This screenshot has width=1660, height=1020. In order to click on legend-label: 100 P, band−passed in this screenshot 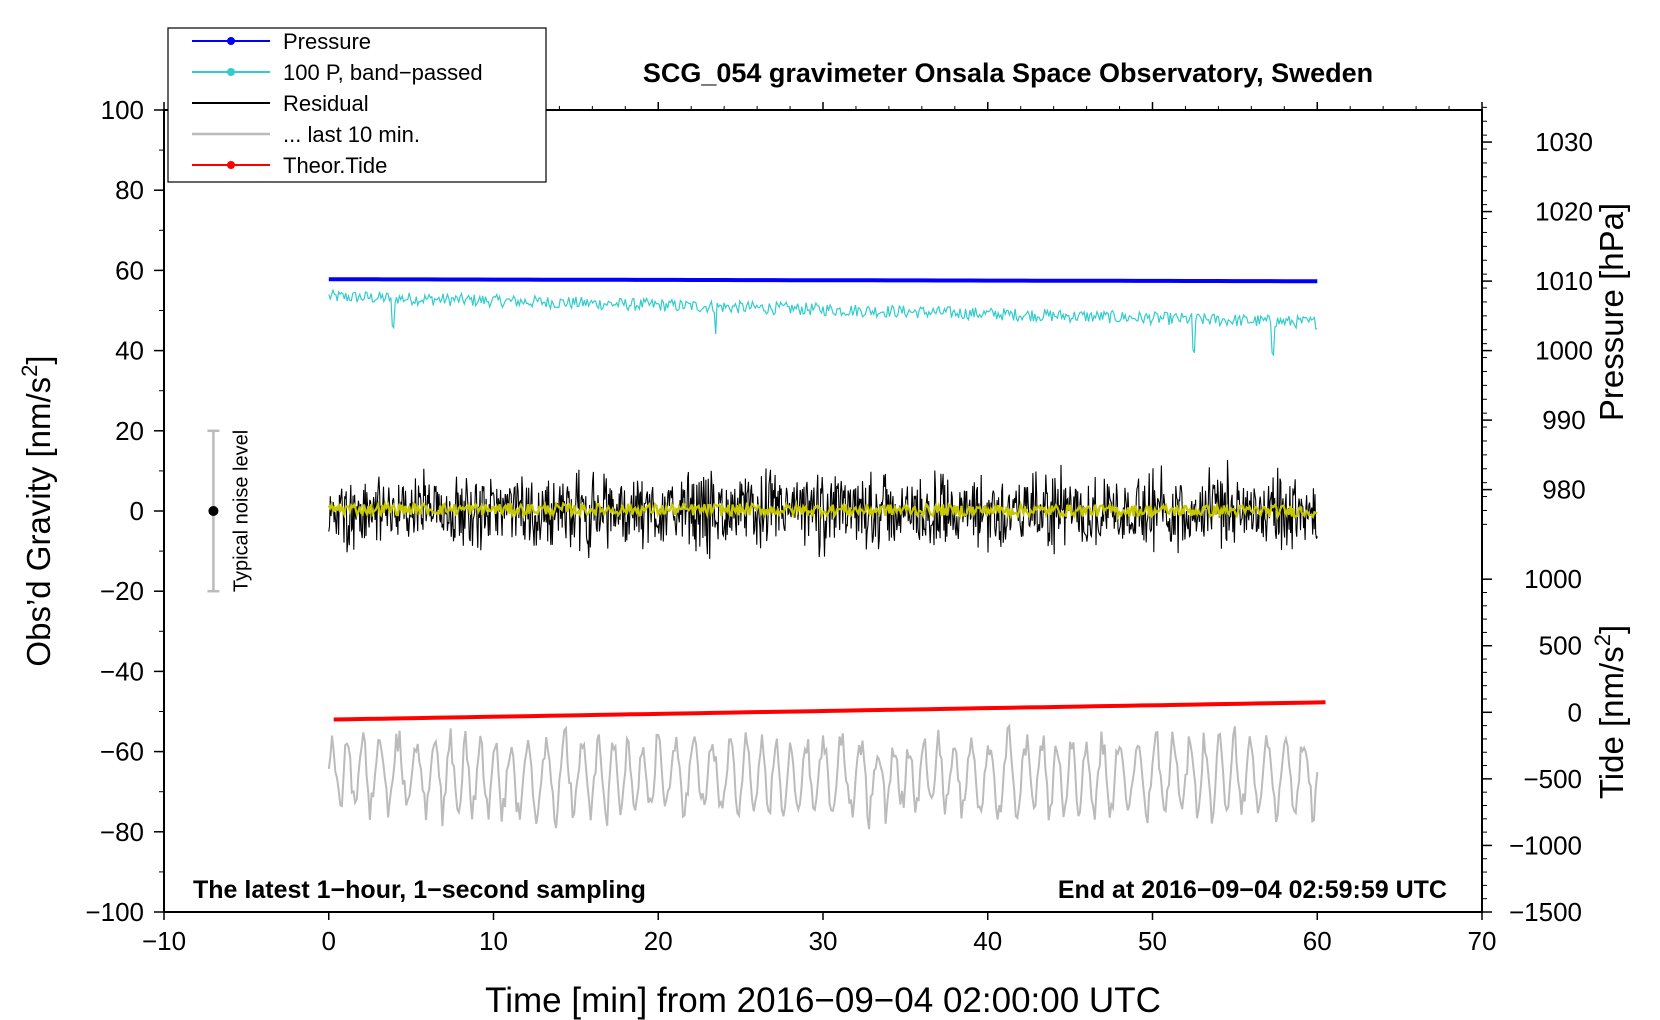, I will do `click(383, 72)`.